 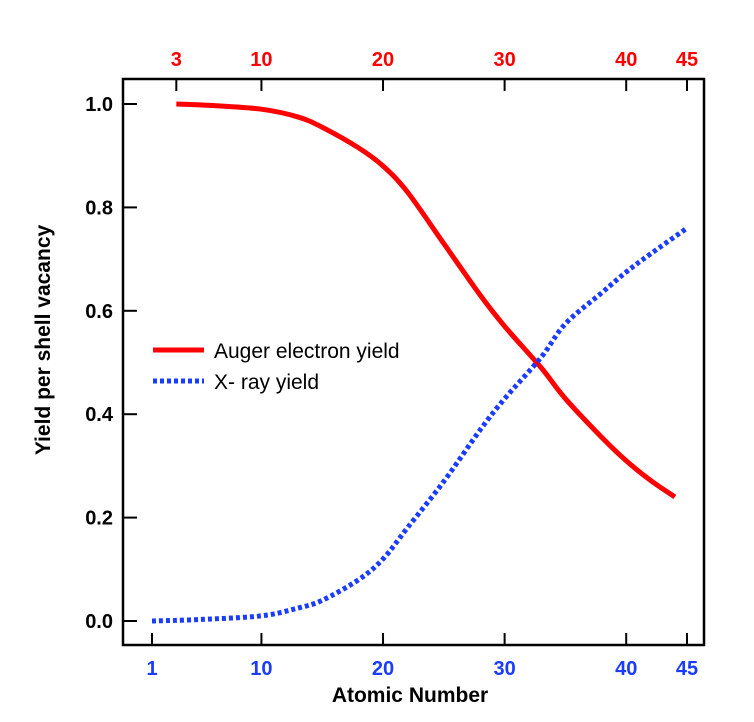 What do you see at coordinates (504, 60) in the screenshot?
I see `top-tick-label: 30` at bounding box center [504, 60].